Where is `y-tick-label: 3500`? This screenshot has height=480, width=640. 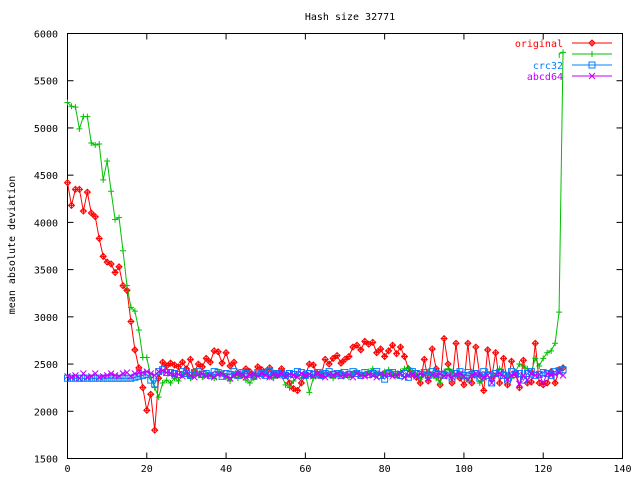
y-tick-label: 3500 is located at coordinates (46, 271).